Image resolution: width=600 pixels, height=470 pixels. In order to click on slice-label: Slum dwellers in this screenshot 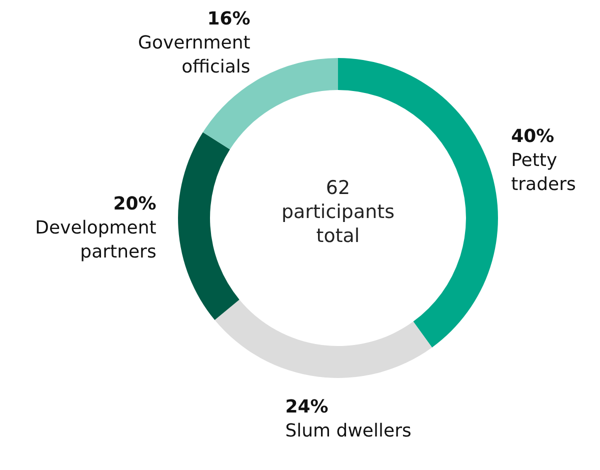, I will do `click(348, 431)`.